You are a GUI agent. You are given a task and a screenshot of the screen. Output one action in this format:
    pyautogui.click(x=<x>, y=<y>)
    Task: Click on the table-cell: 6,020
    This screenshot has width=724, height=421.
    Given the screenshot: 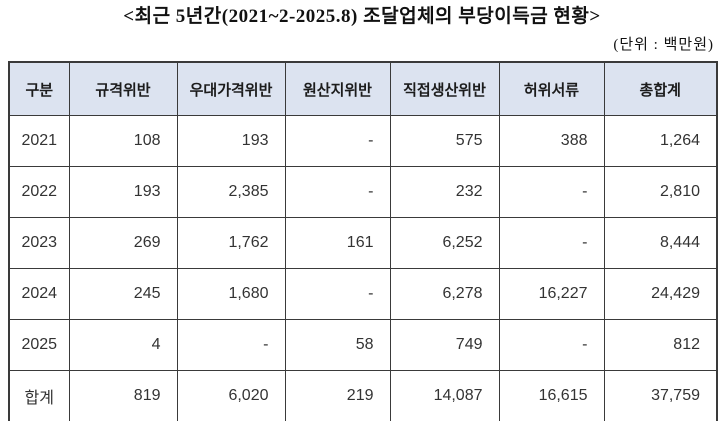 What is the action you would take?
    pyautogui.click(x=231, y=395)
    